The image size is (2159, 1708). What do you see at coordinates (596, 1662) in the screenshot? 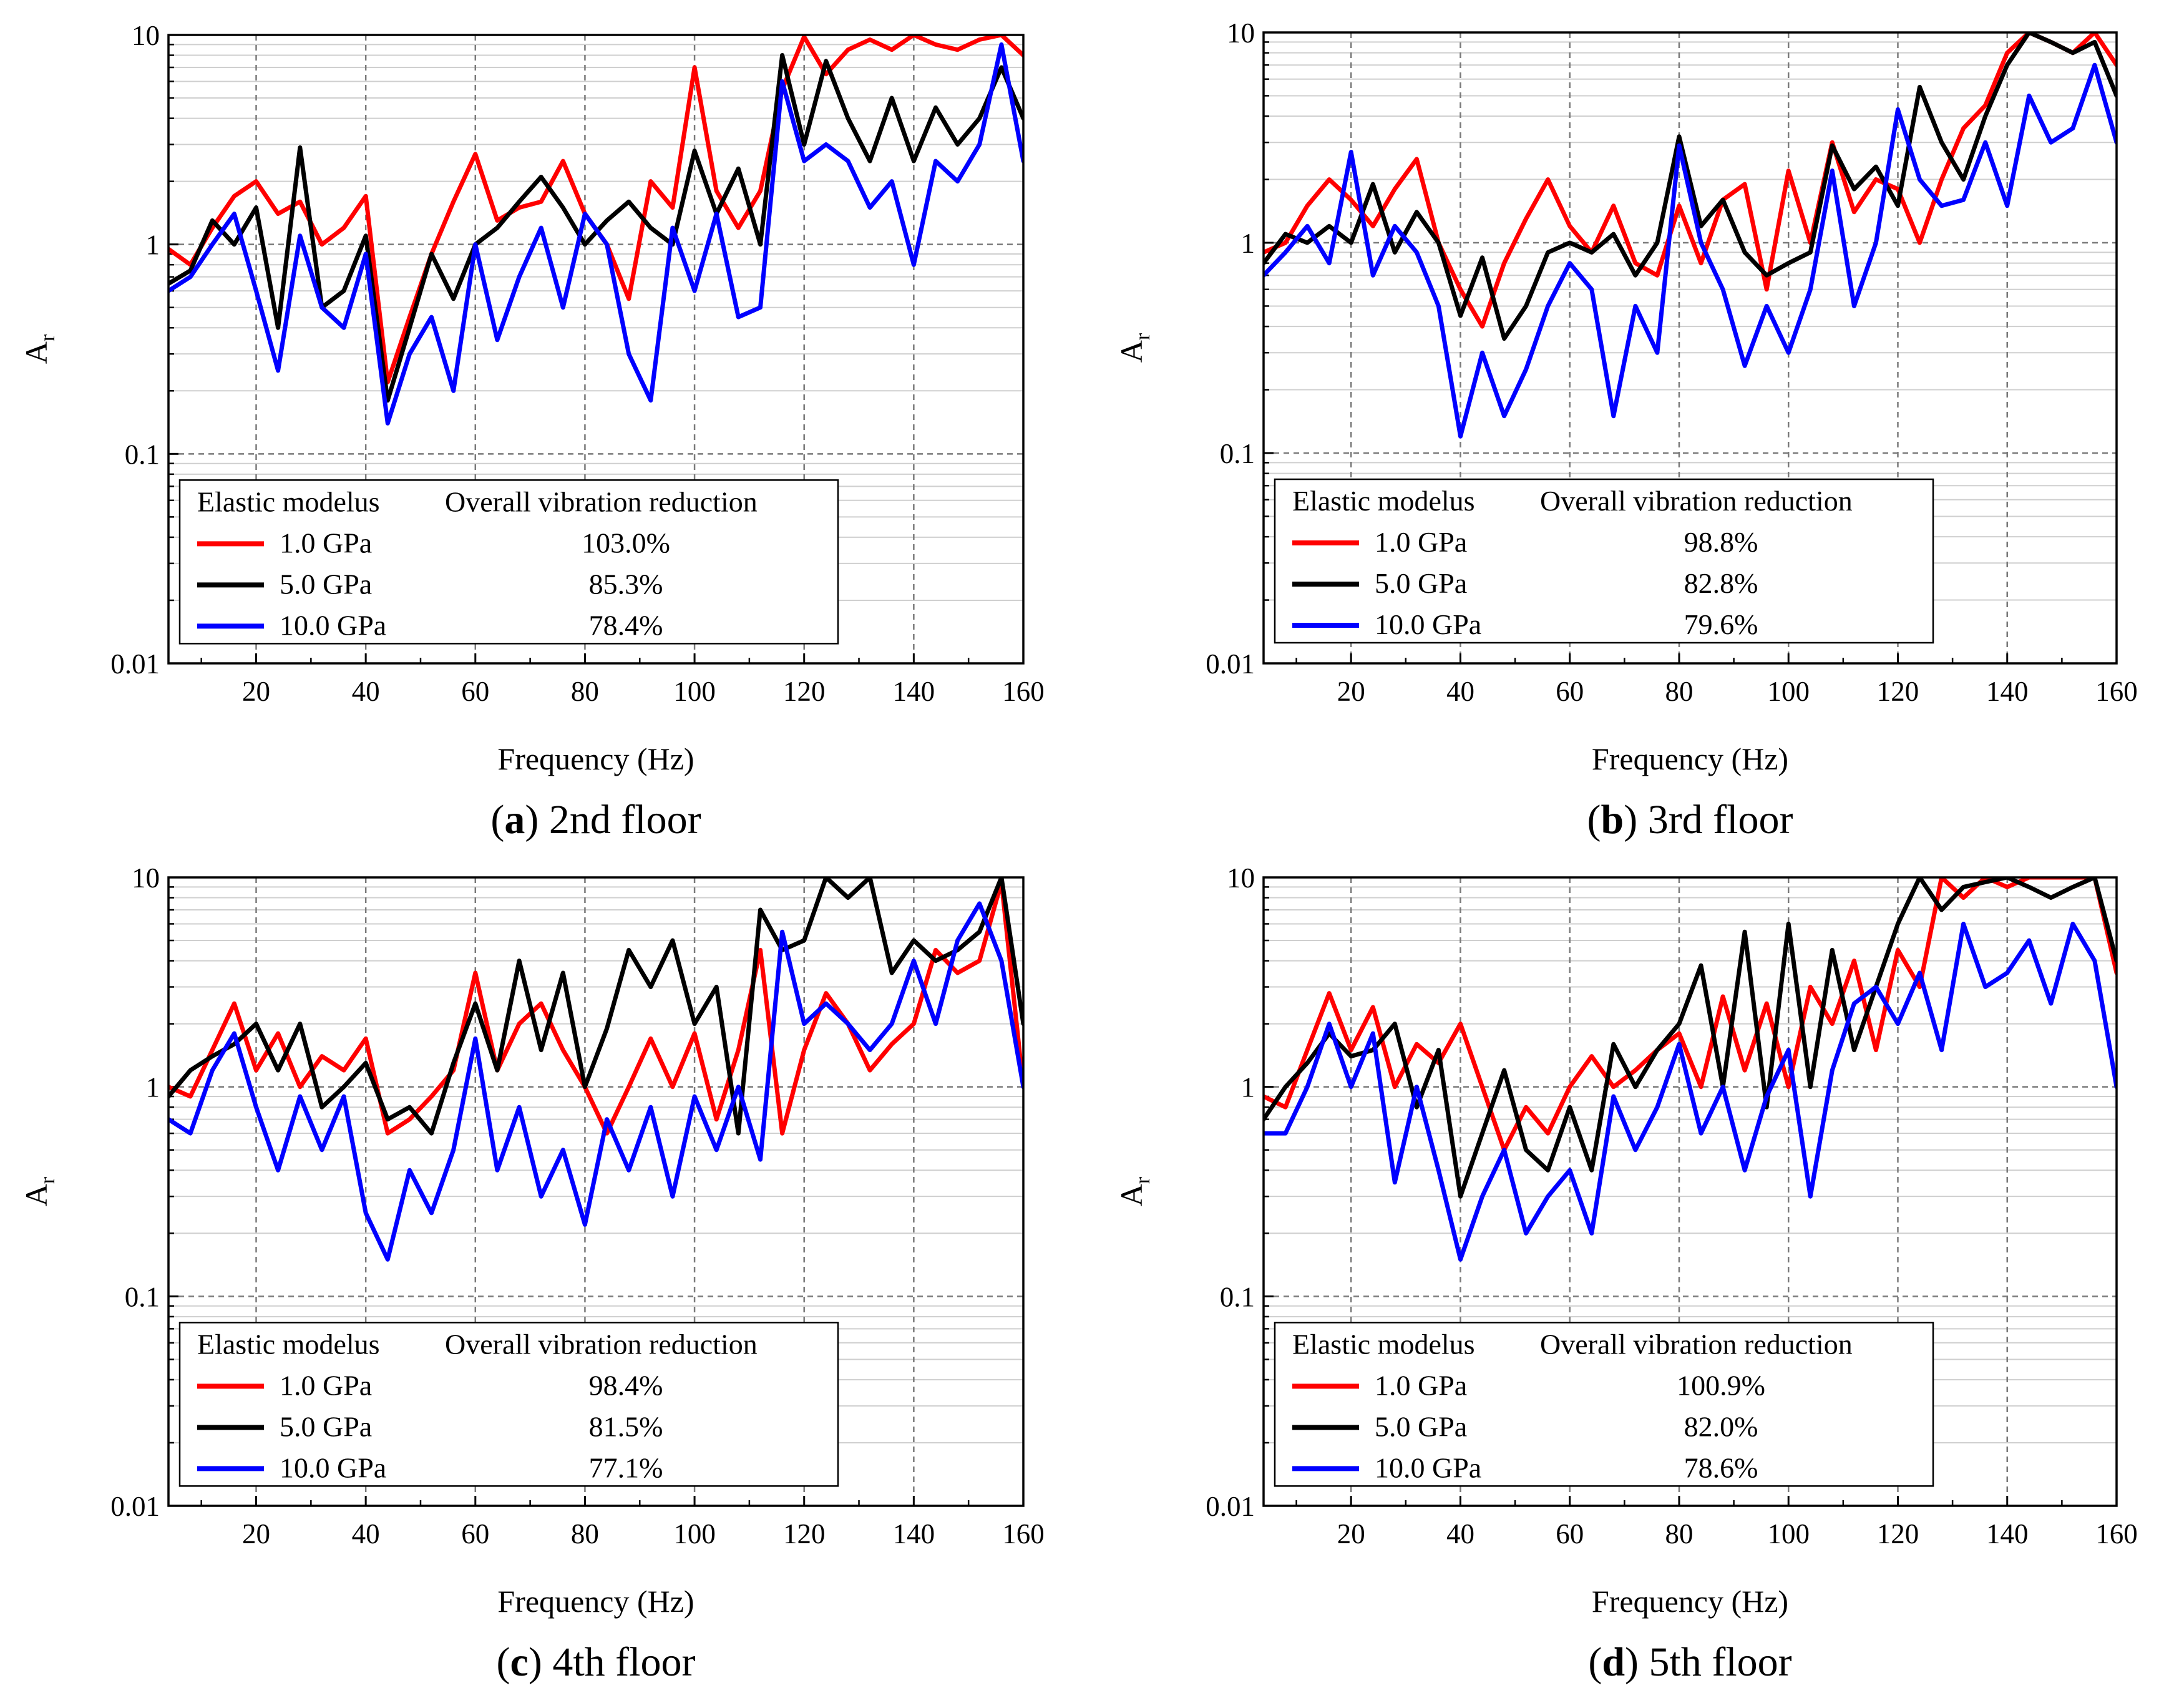
I see `panel-caption: (c) 4th floor` at bounding box center [596, 1662].